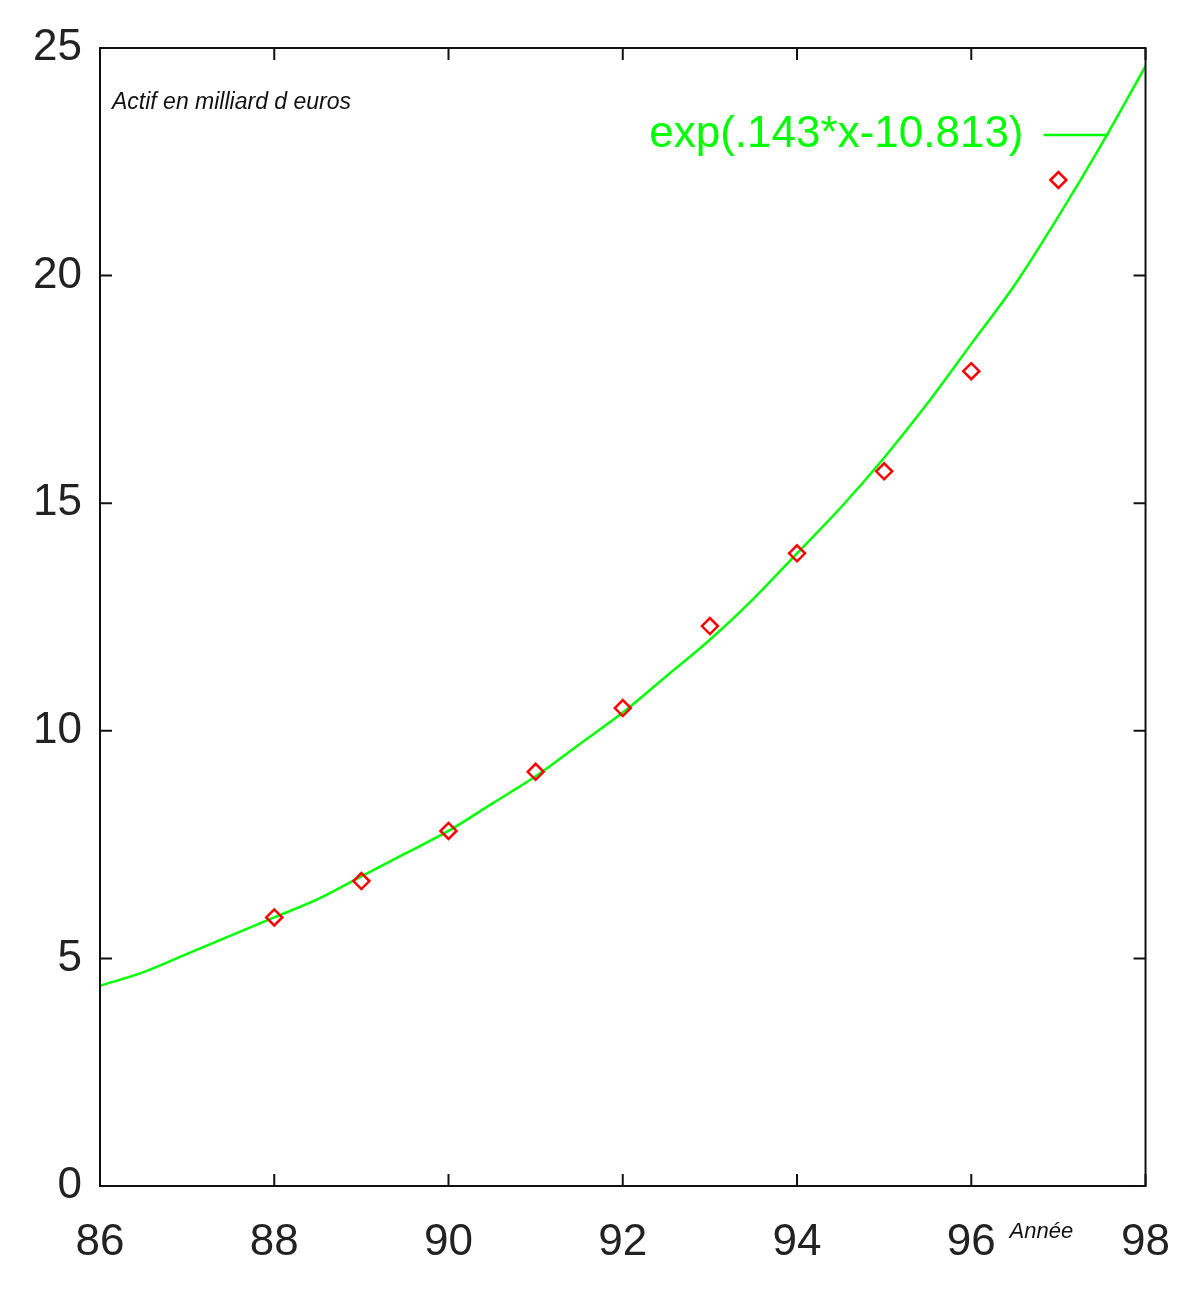 Image resolution: width=1200 pixels, height=1294 pixels. I want to click on x-tick-label: 94, so click(797, 1239).